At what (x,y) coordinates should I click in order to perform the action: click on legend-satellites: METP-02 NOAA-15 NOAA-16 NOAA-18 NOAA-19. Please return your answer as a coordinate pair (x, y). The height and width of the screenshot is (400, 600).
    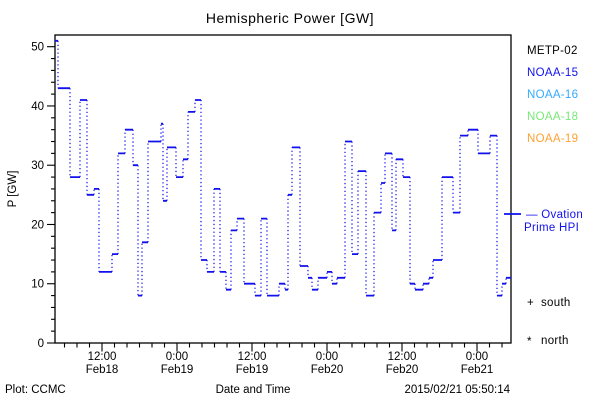
    Looking at the image, I should click on (552, 95).